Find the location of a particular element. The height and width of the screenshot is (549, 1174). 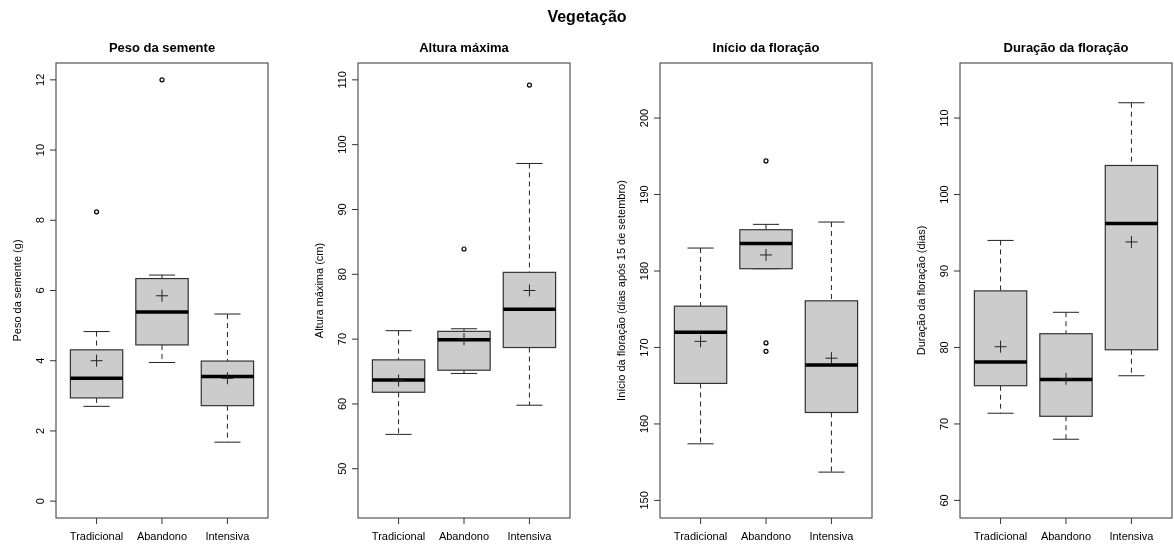

y-tick-label: 0 is located at coordinates (40, 501).